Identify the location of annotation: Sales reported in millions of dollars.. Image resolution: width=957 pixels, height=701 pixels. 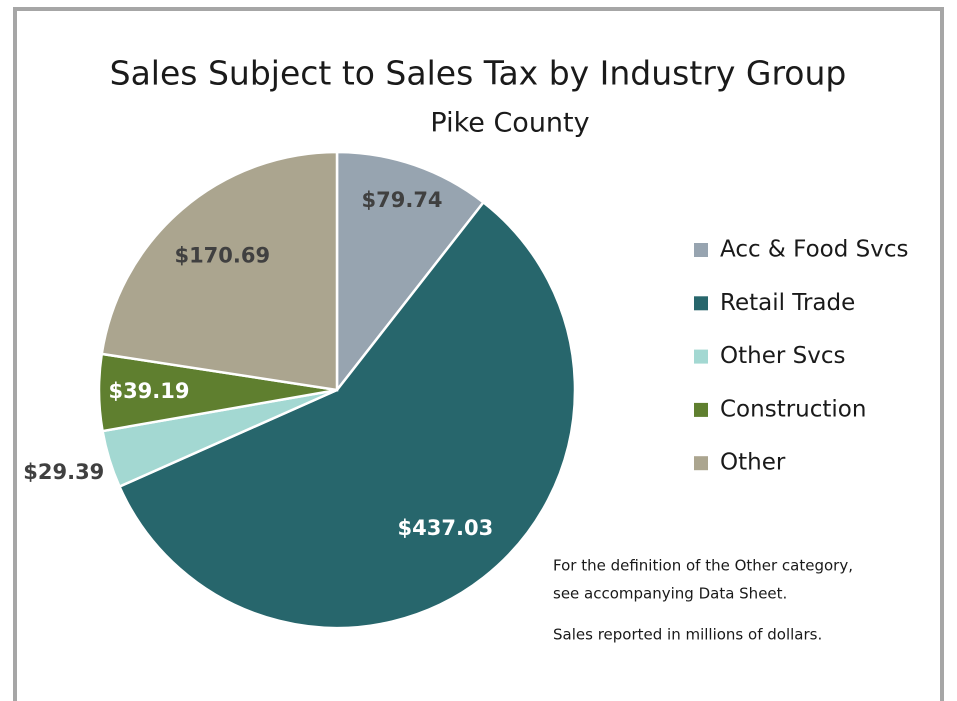
(687, 635).